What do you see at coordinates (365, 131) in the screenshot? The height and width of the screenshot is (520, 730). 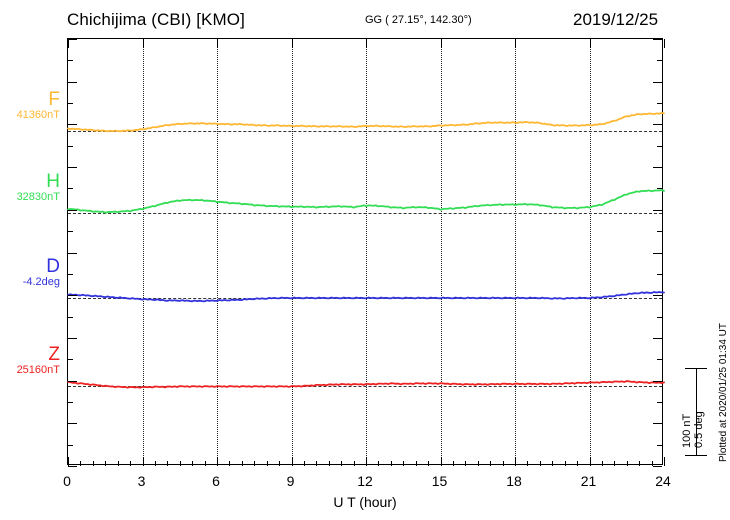 I see `baseline-F` at bounding box center [365, 131].